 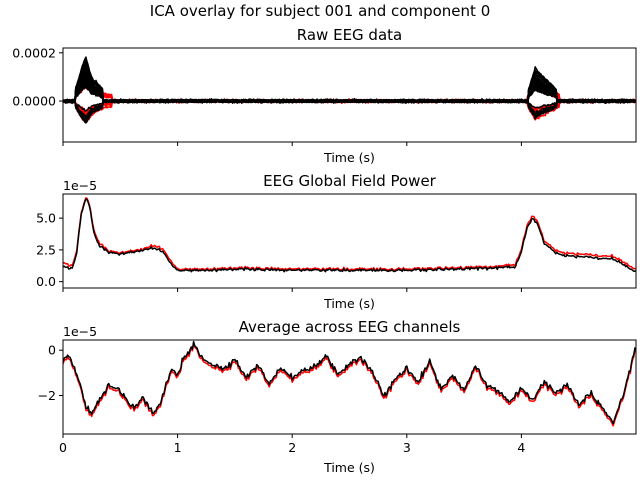 I want to click on x-tick-label: 3, so click(x=407, y=447).